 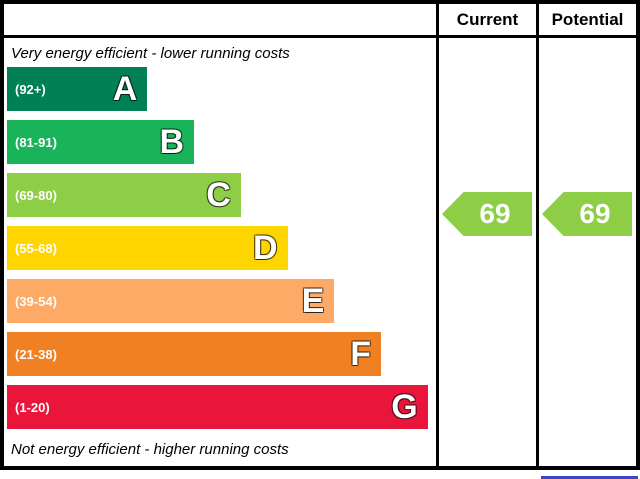 What do you see at coordinates (404, 407) in the screenshot?
I see `band-letter: G` at bounding box center [404, 407].